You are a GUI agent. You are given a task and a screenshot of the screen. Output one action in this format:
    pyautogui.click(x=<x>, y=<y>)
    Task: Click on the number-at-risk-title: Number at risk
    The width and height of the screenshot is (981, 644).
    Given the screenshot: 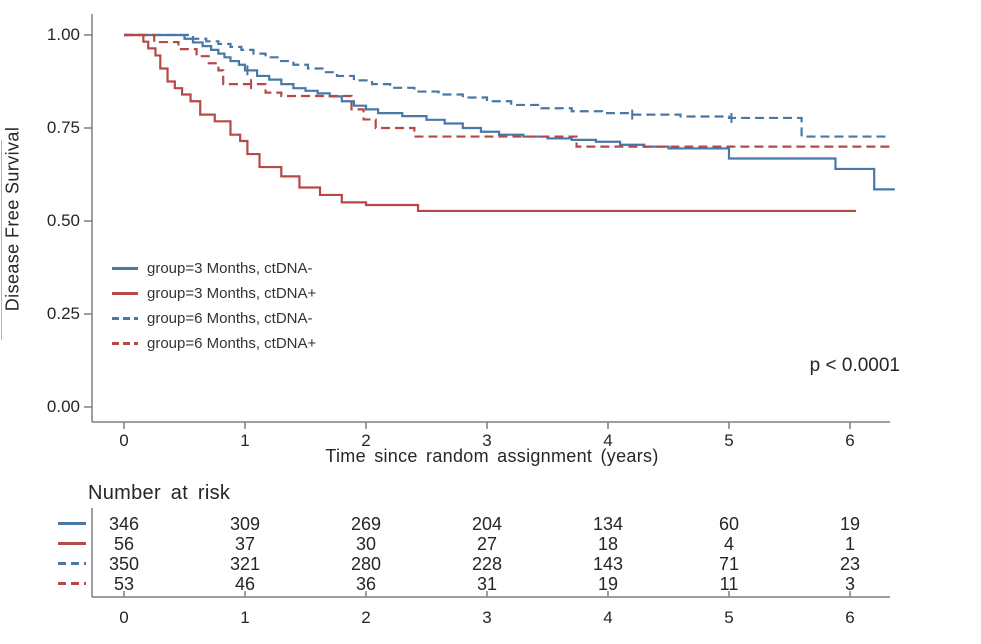 What is the action you would take?
    pyautogui.click(x=159, y=493)
    